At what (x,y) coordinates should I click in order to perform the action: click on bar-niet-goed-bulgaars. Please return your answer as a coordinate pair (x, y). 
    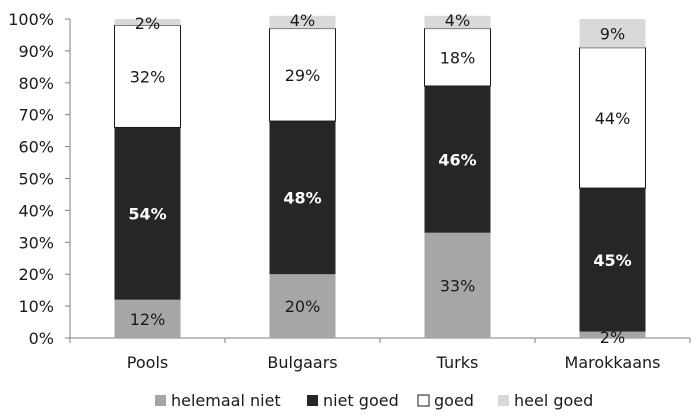
    Looking at the image, I should click on (302, 198).